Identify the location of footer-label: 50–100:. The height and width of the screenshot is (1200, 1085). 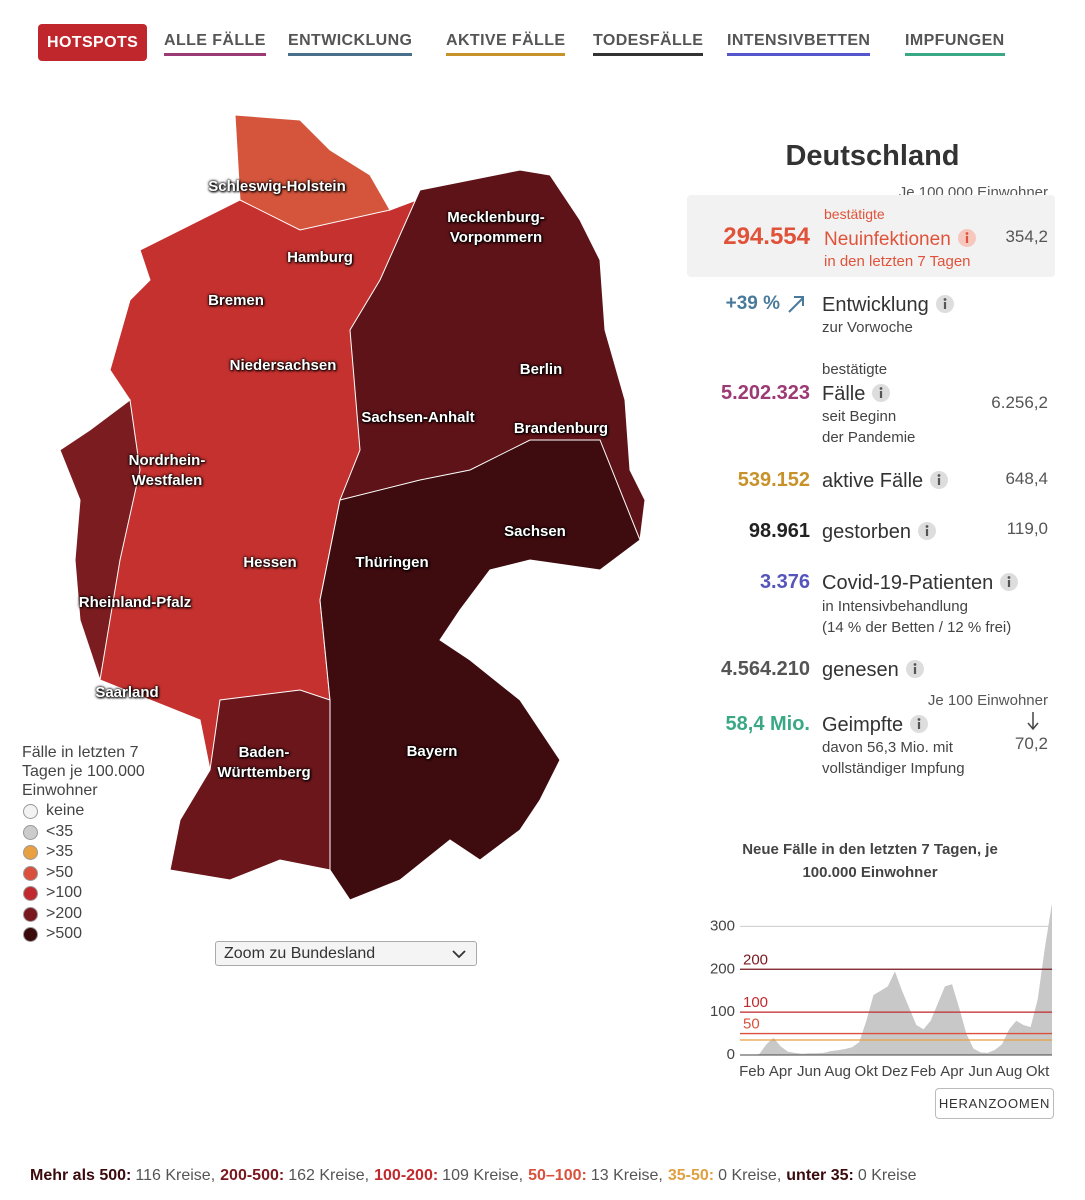
(557, 1175).